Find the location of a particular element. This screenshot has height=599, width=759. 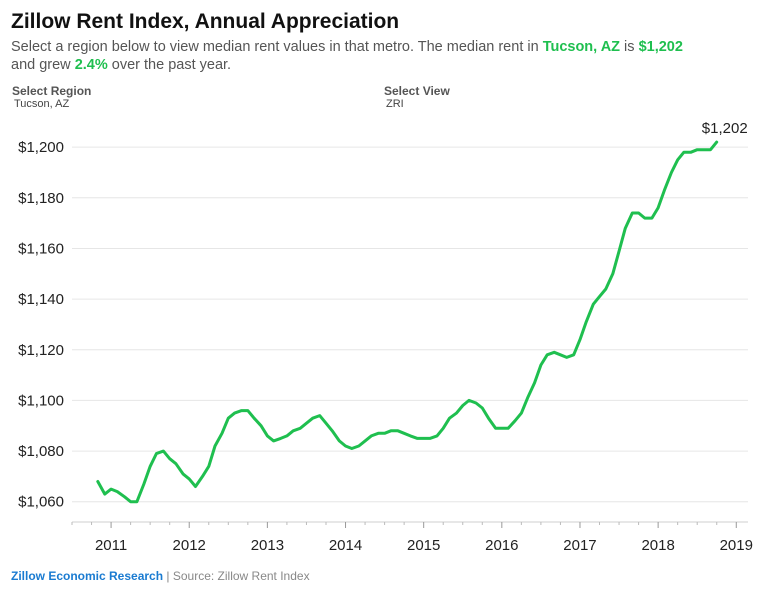

footer-brand-link: Zillow Economic Research is located at coordinates (87, 576).